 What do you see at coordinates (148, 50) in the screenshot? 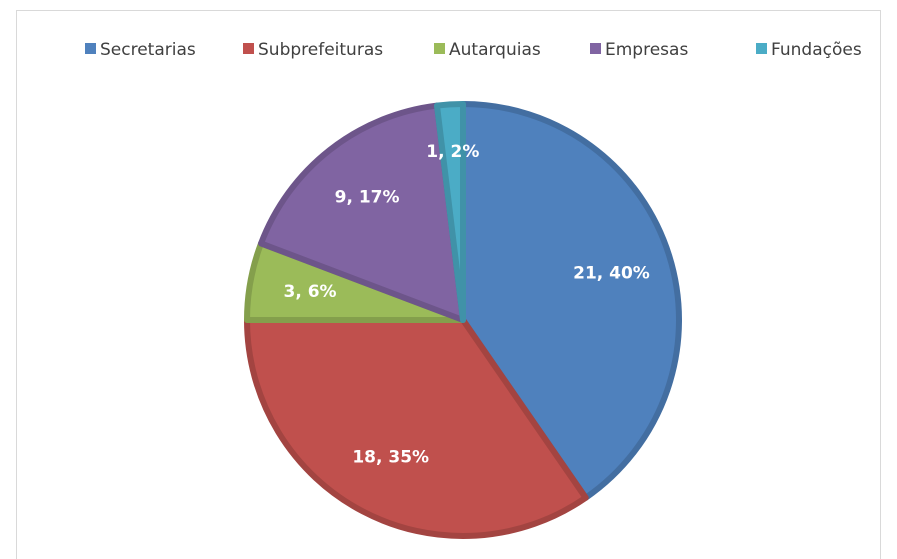
I see `legend-label: Secretarias` at bounding box center [148, 50].